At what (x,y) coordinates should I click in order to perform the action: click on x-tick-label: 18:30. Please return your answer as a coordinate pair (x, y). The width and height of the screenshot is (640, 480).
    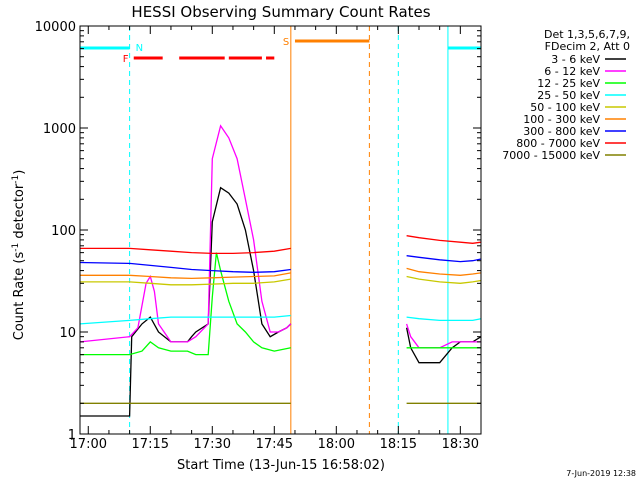
    Looking at the image, I should click on (460, 444).